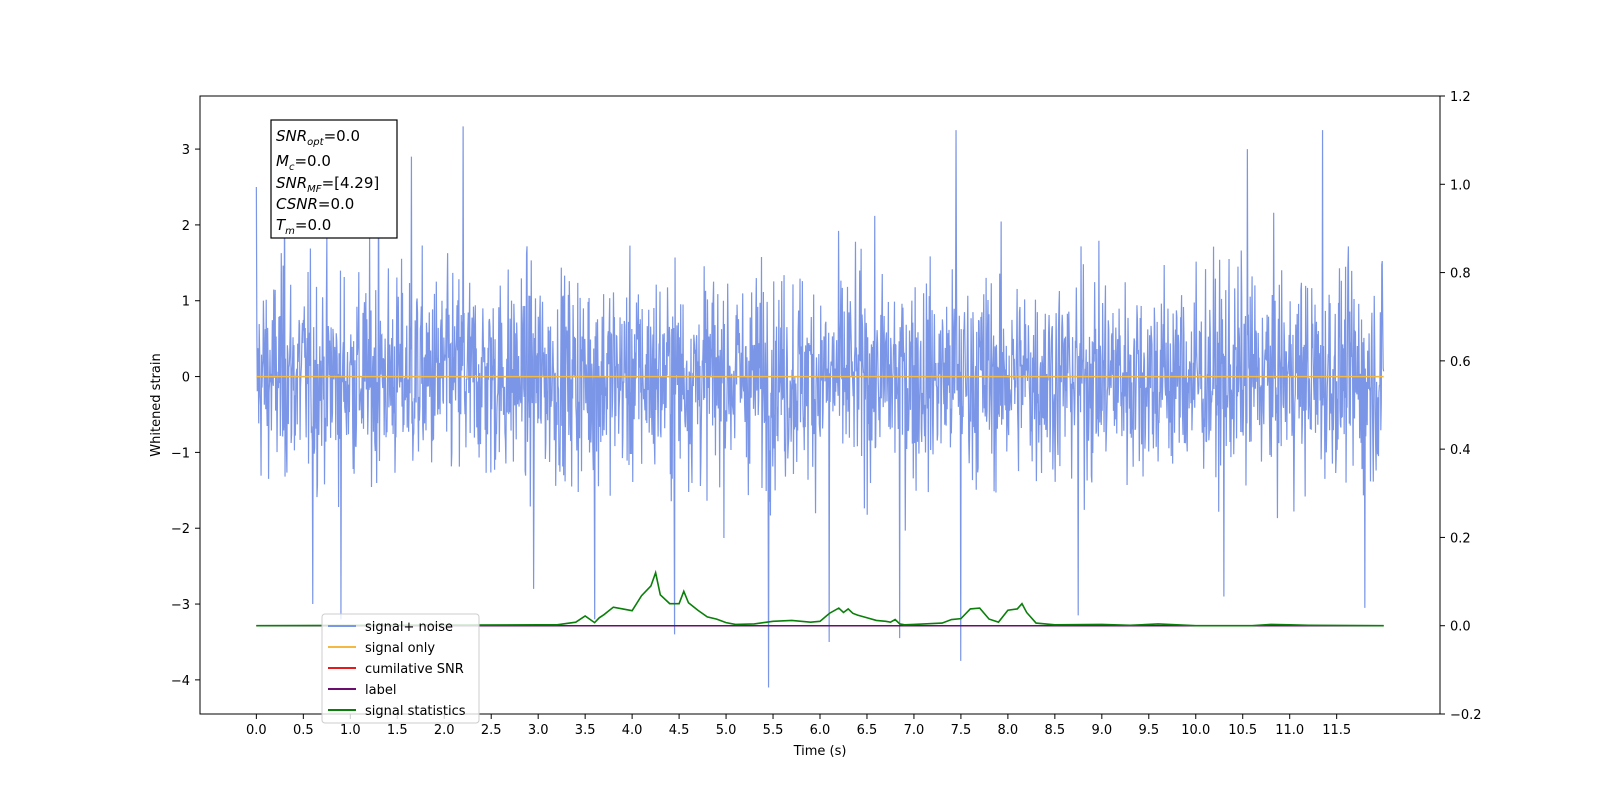  Describe the element at coordinates (156, 404) in the screenshot. I see `y-axis-label: Whitened strain` at that location.